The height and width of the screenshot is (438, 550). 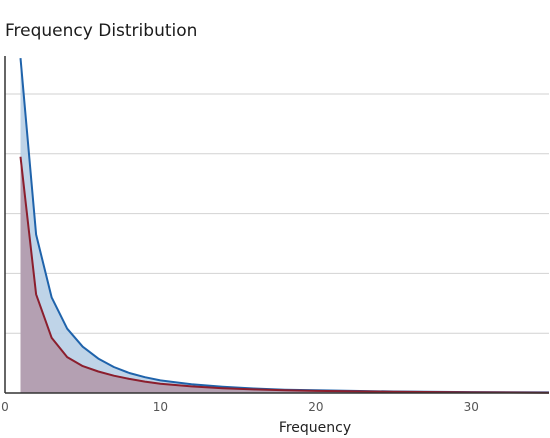 What do you see at coordinates (315, 407) in the screenshot?
I see `x-tick-label: 20` at bounding box center [315, 407].